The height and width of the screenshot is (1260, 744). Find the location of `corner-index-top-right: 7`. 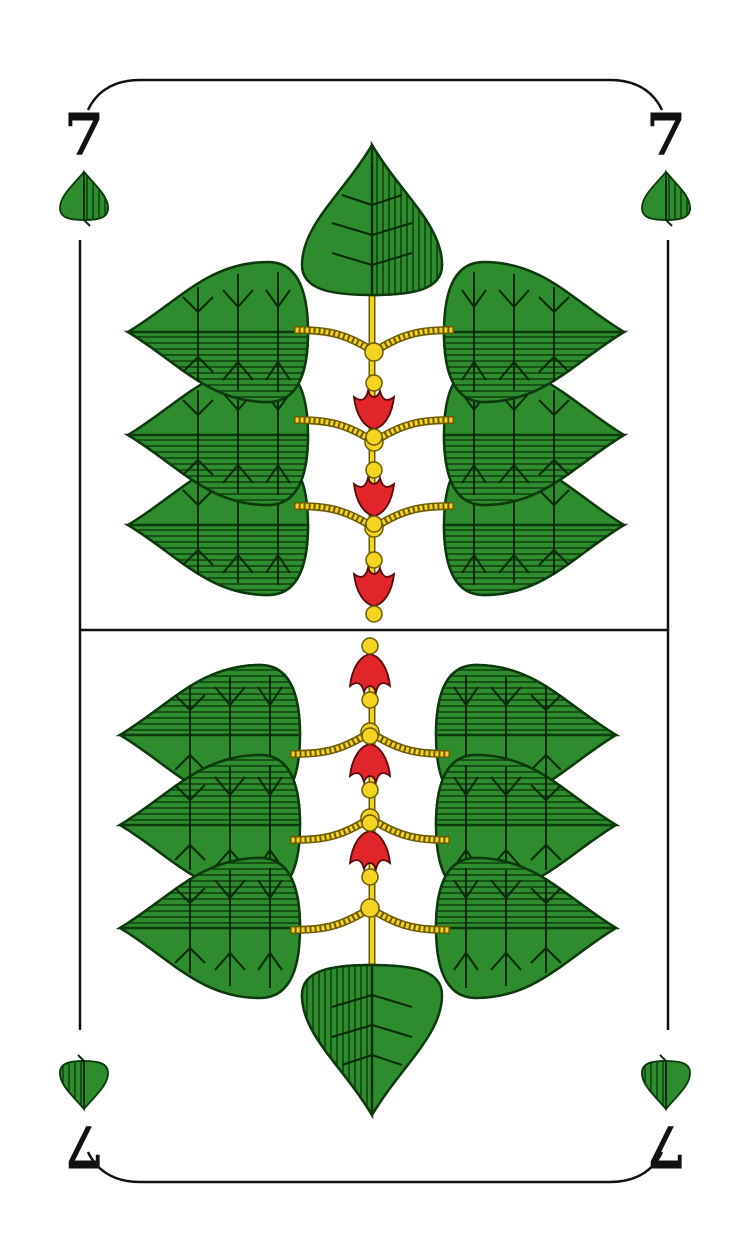

corner-index-top-right: 7 is located at coordinates (666, 164).